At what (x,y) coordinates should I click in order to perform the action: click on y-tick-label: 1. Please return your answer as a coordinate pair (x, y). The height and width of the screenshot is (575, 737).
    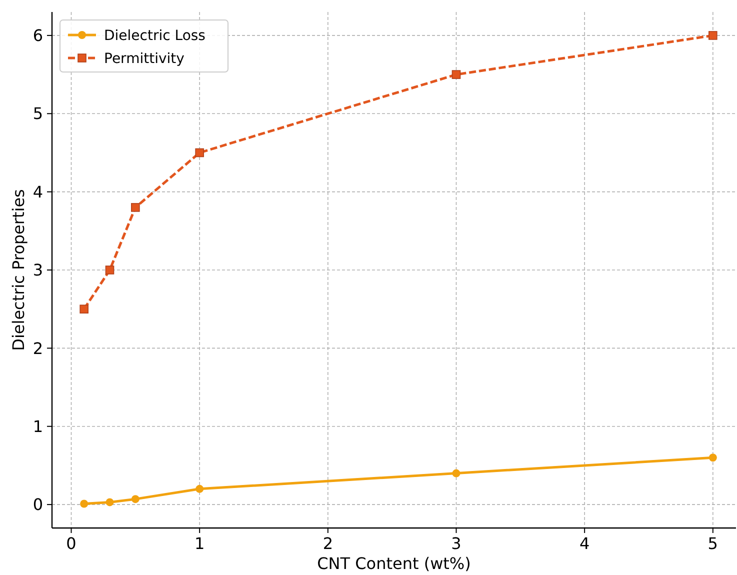
    Looking at the image, I should click on (37, 426).